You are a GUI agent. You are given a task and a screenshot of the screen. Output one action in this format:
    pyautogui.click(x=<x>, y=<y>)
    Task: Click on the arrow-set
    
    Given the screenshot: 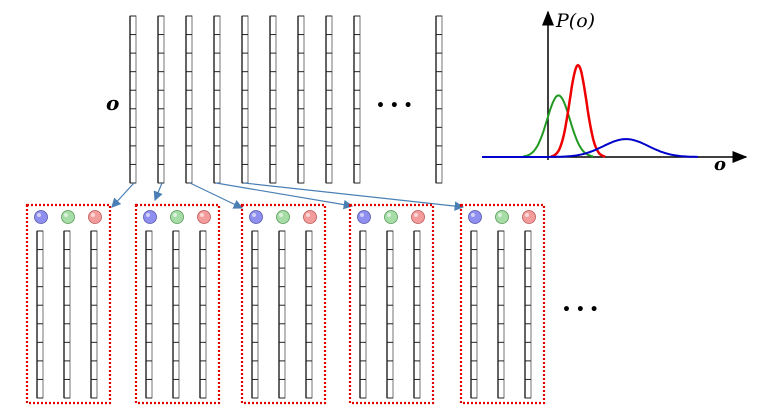 What is the action you would take?
    pyautogui.click(x=288, y=196)
    